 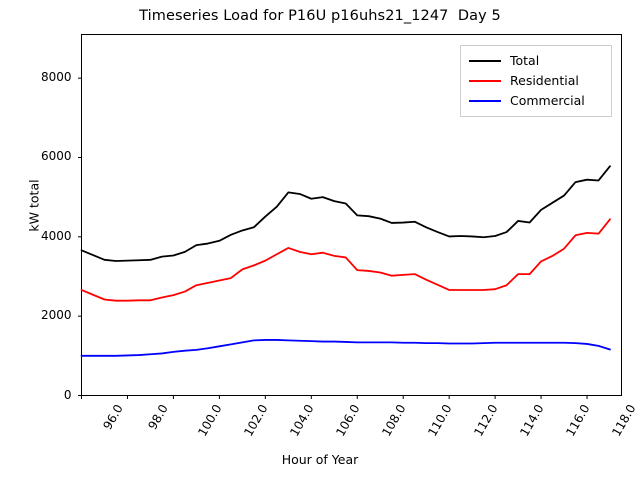 What do you see at coordinates (485, 101) in the screenshot?
I see `legend-swatch-commercial` at bounding box center [485, 101].